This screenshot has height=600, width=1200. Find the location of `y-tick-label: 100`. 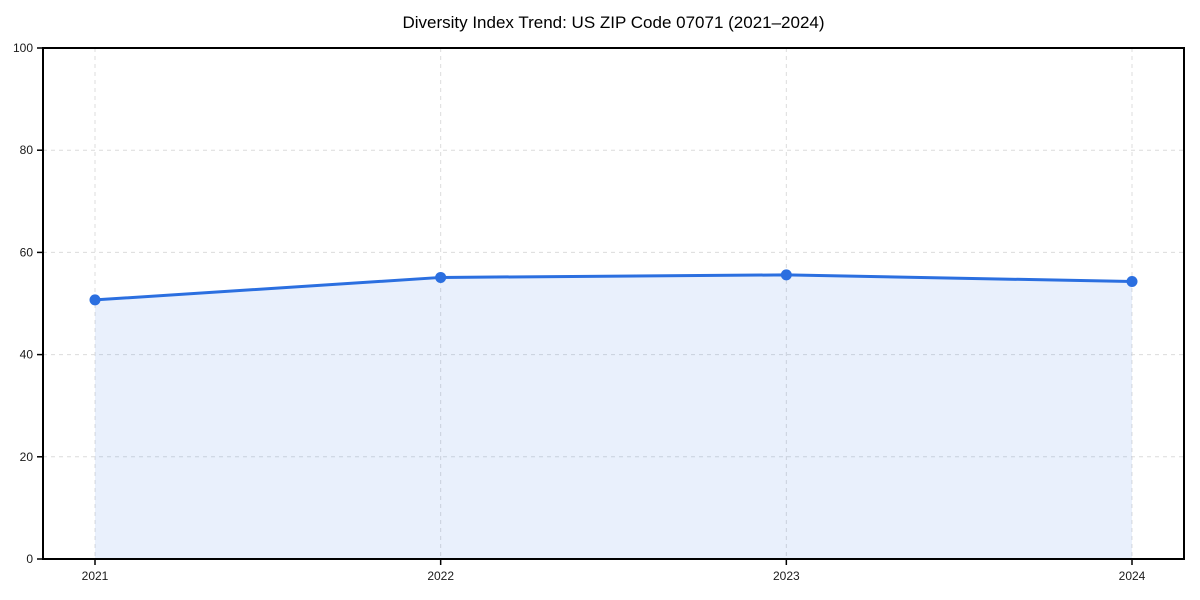

y-tick-label: 100 is located at coordinates (23, 48).